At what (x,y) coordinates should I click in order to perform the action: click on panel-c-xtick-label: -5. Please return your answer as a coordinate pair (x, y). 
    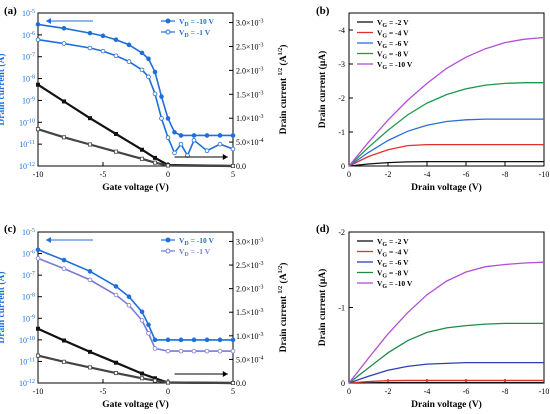
    Looking at the image, I should click on (103, 391).